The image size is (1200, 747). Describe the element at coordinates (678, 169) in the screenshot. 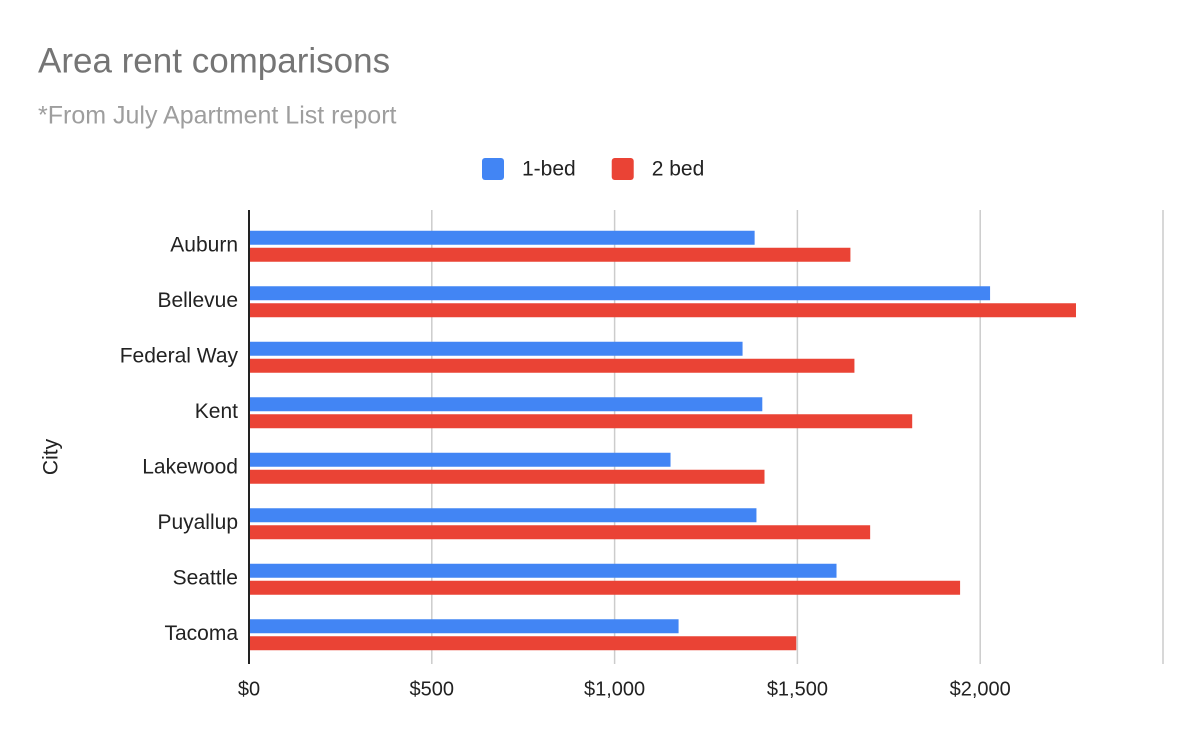

I see `legend-label: 2 bed` at that location.